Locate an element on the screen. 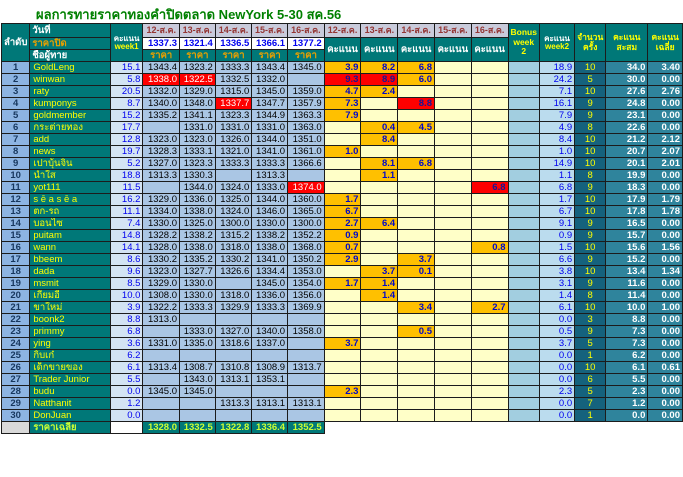 The image size is (683, 477). week1-score: 7.4 is located at coordinates (126, 223).